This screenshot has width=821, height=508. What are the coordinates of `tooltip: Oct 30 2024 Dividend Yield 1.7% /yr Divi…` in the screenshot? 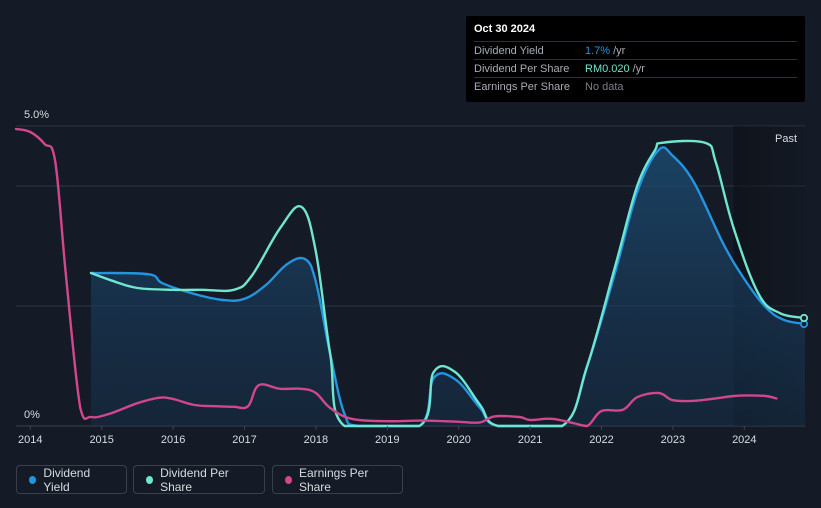 It's located at (635, 59).